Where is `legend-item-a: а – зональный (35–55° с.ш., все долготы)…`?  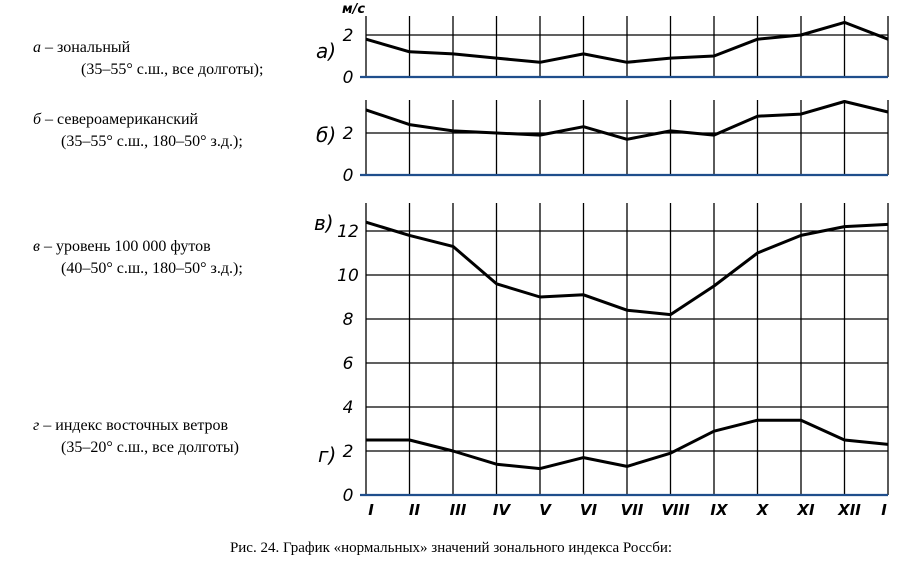 legend-item-a: а – зональный (35–55° с.ш., все долготы)… is located at coordinates (148, 59).